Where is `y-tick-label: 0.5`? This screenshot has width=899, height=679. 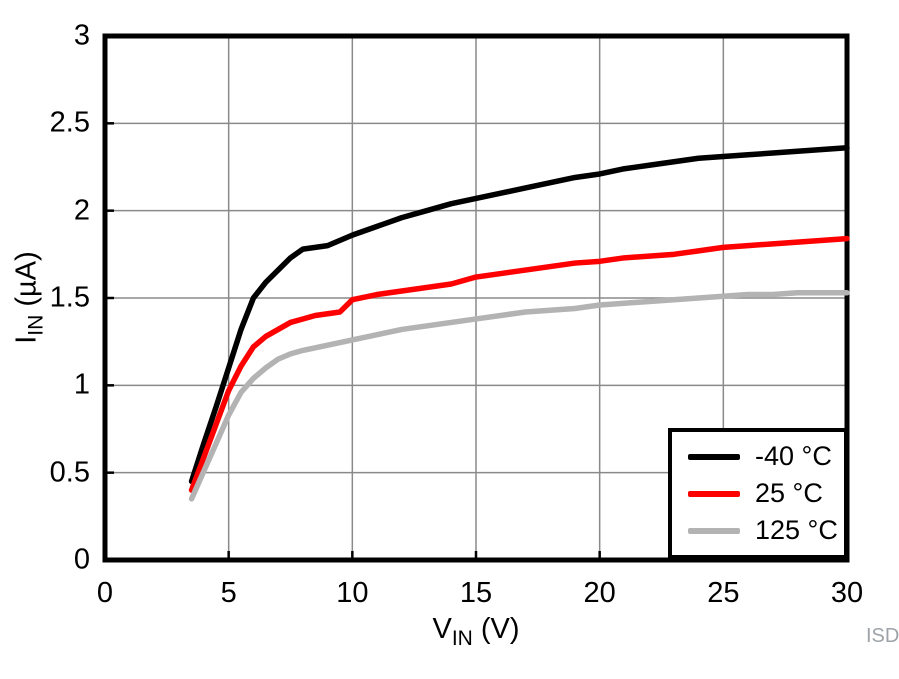
y-tick-label: 0.5 is located at coordinates (69, 472).